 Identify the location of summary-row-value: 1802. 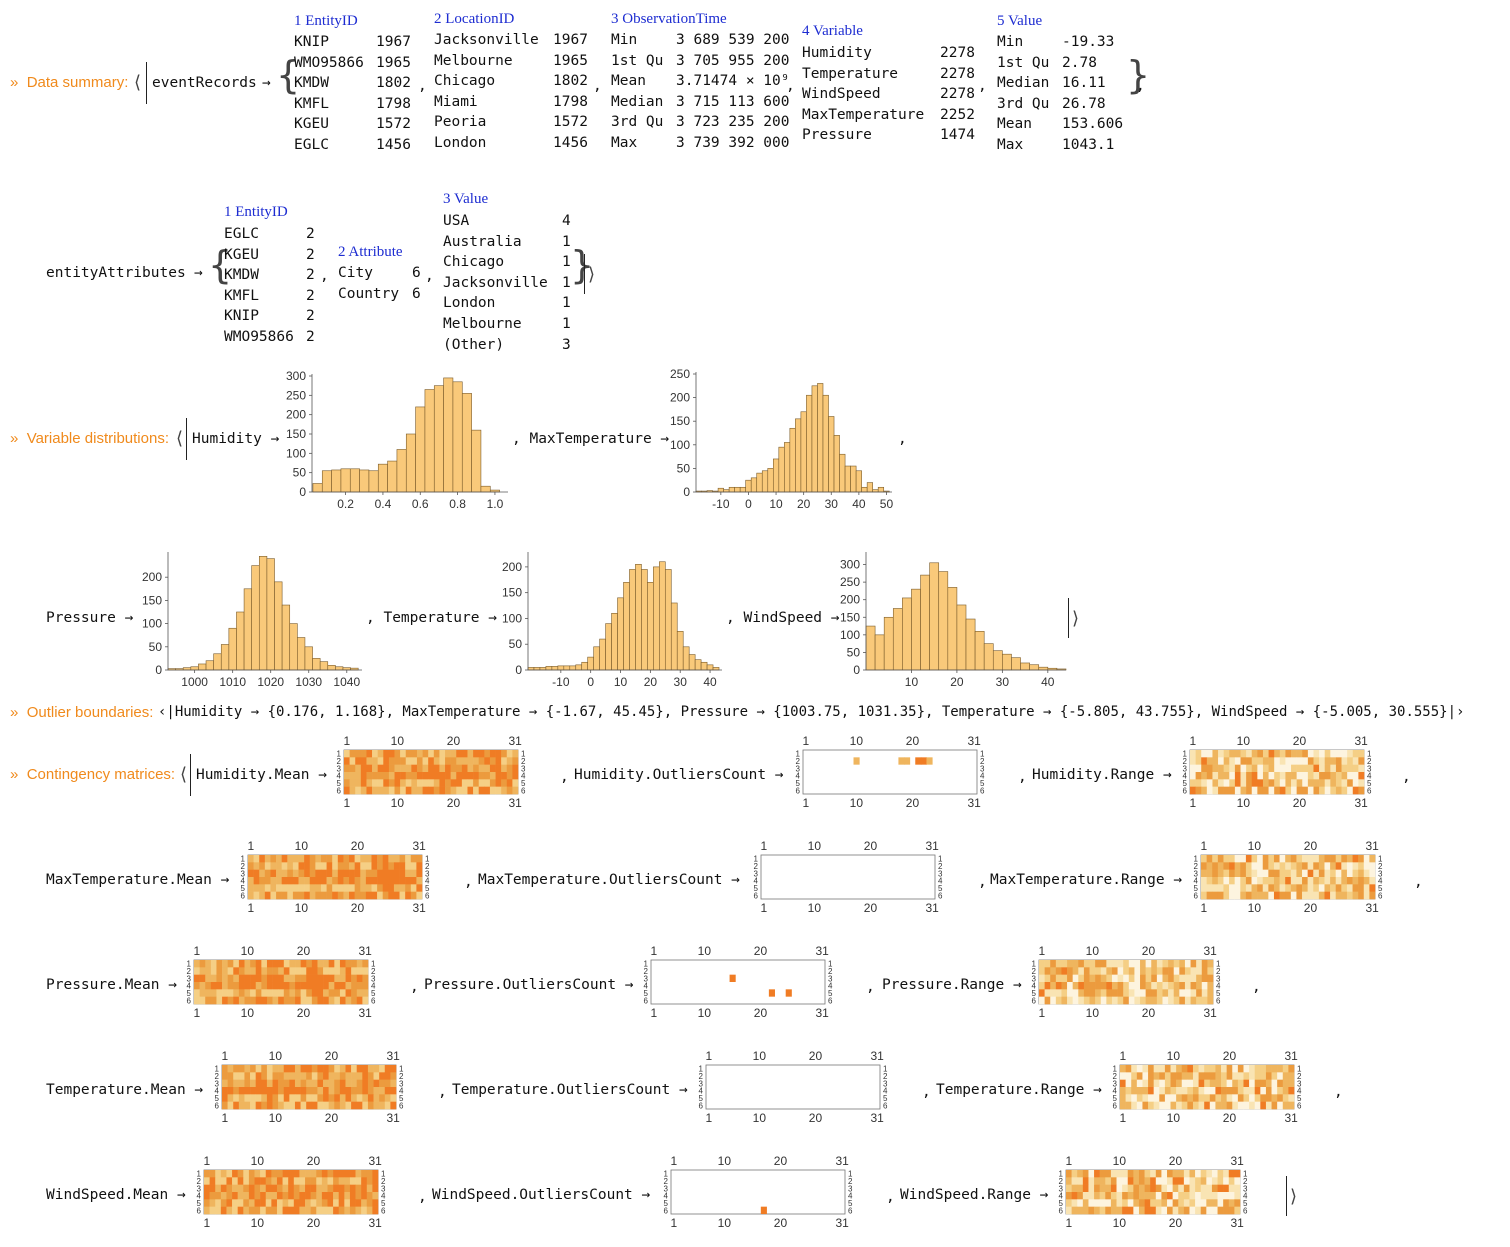
(393, 83).